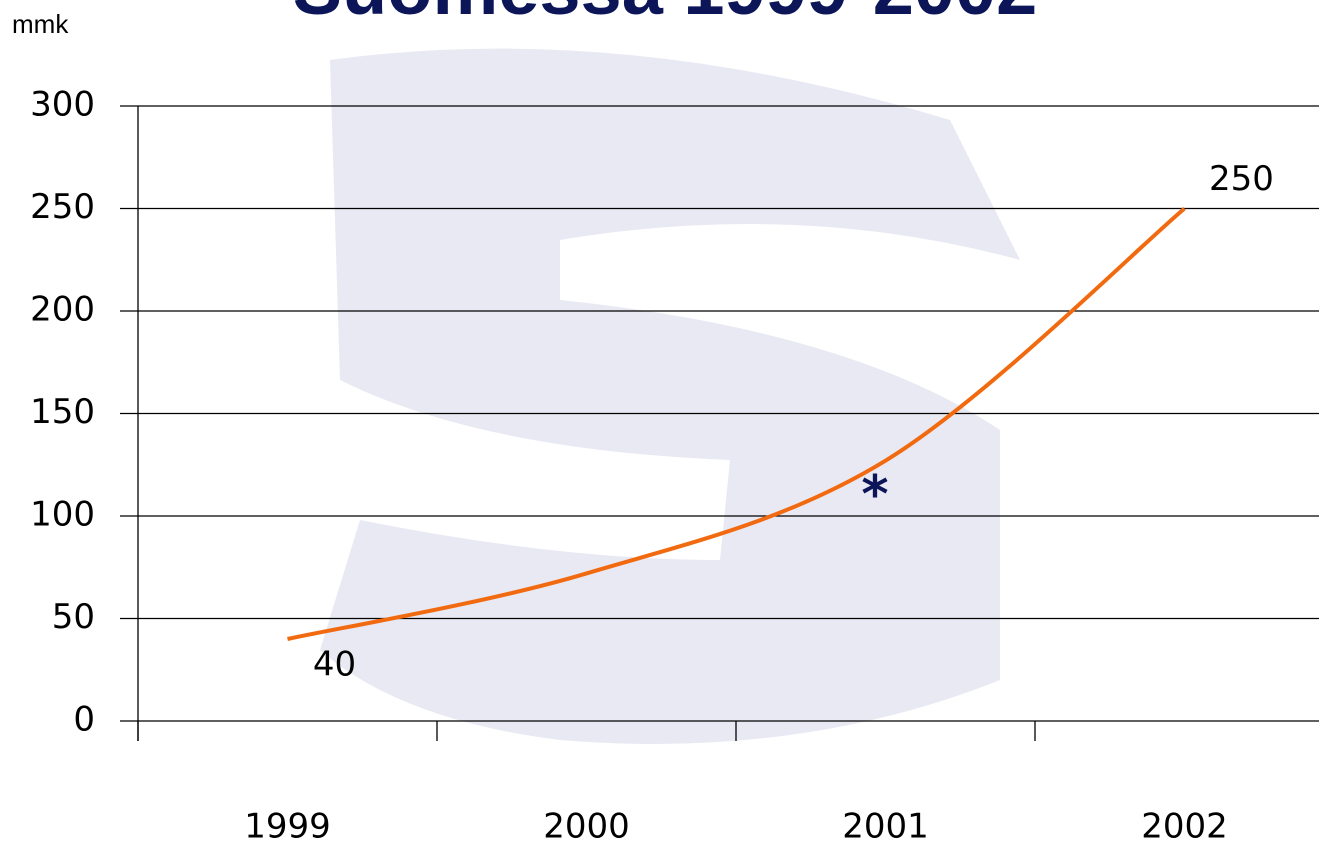 This screenshot has width=1319, height=846. What do you see at coordinates (287, 826) in the screenshot?
I see `x-tick-label: 1999` at bounding box center [287, 826].